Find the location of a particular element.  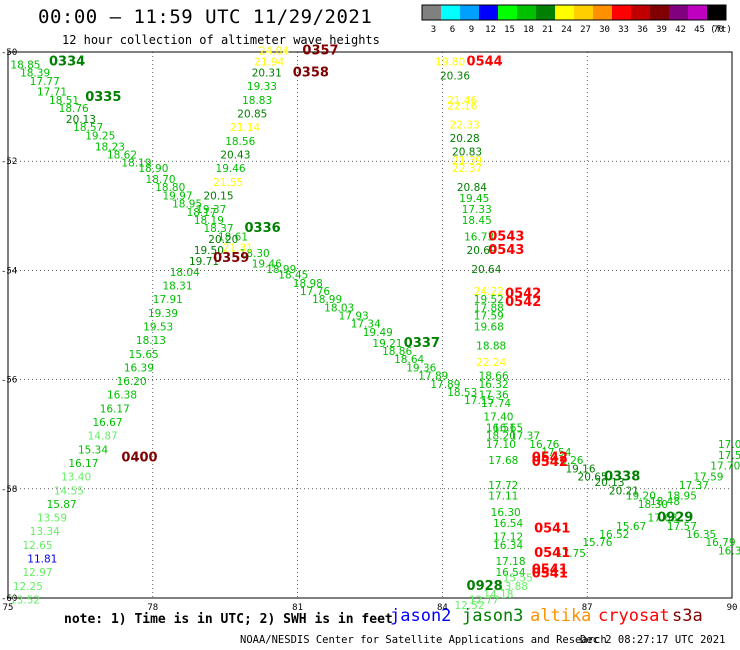

wave-height-value: 13.59 is located at coordinates (52, 519).